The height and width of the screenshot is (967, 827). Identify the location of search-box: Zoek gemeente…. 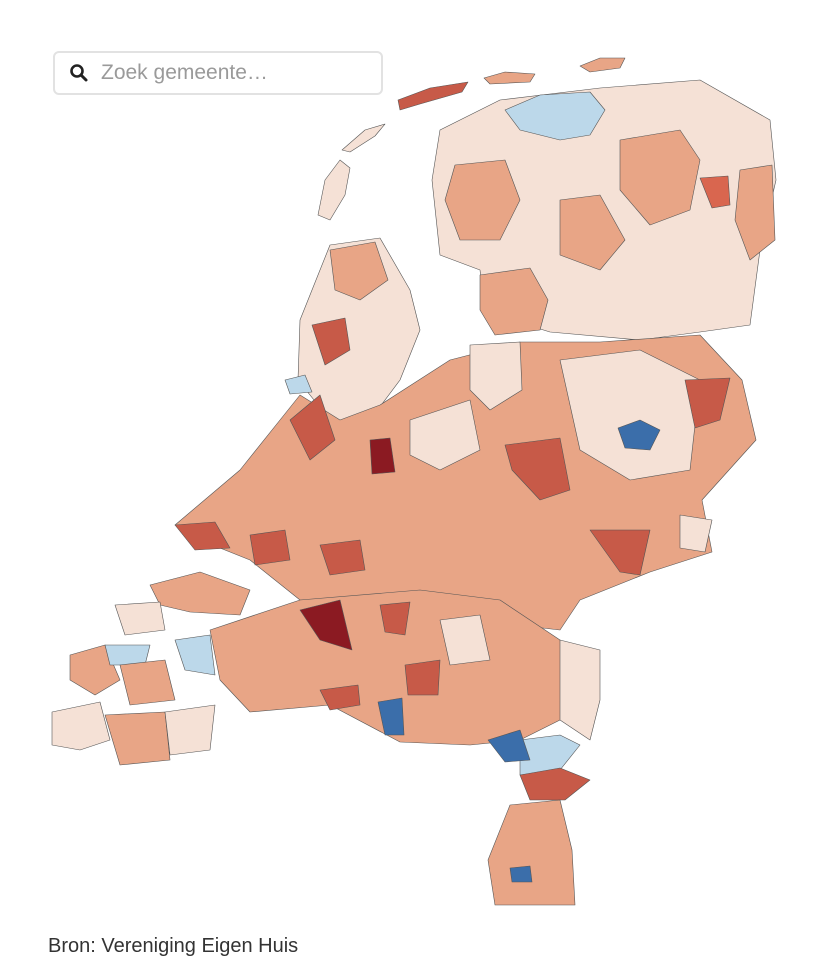
(218, 73).